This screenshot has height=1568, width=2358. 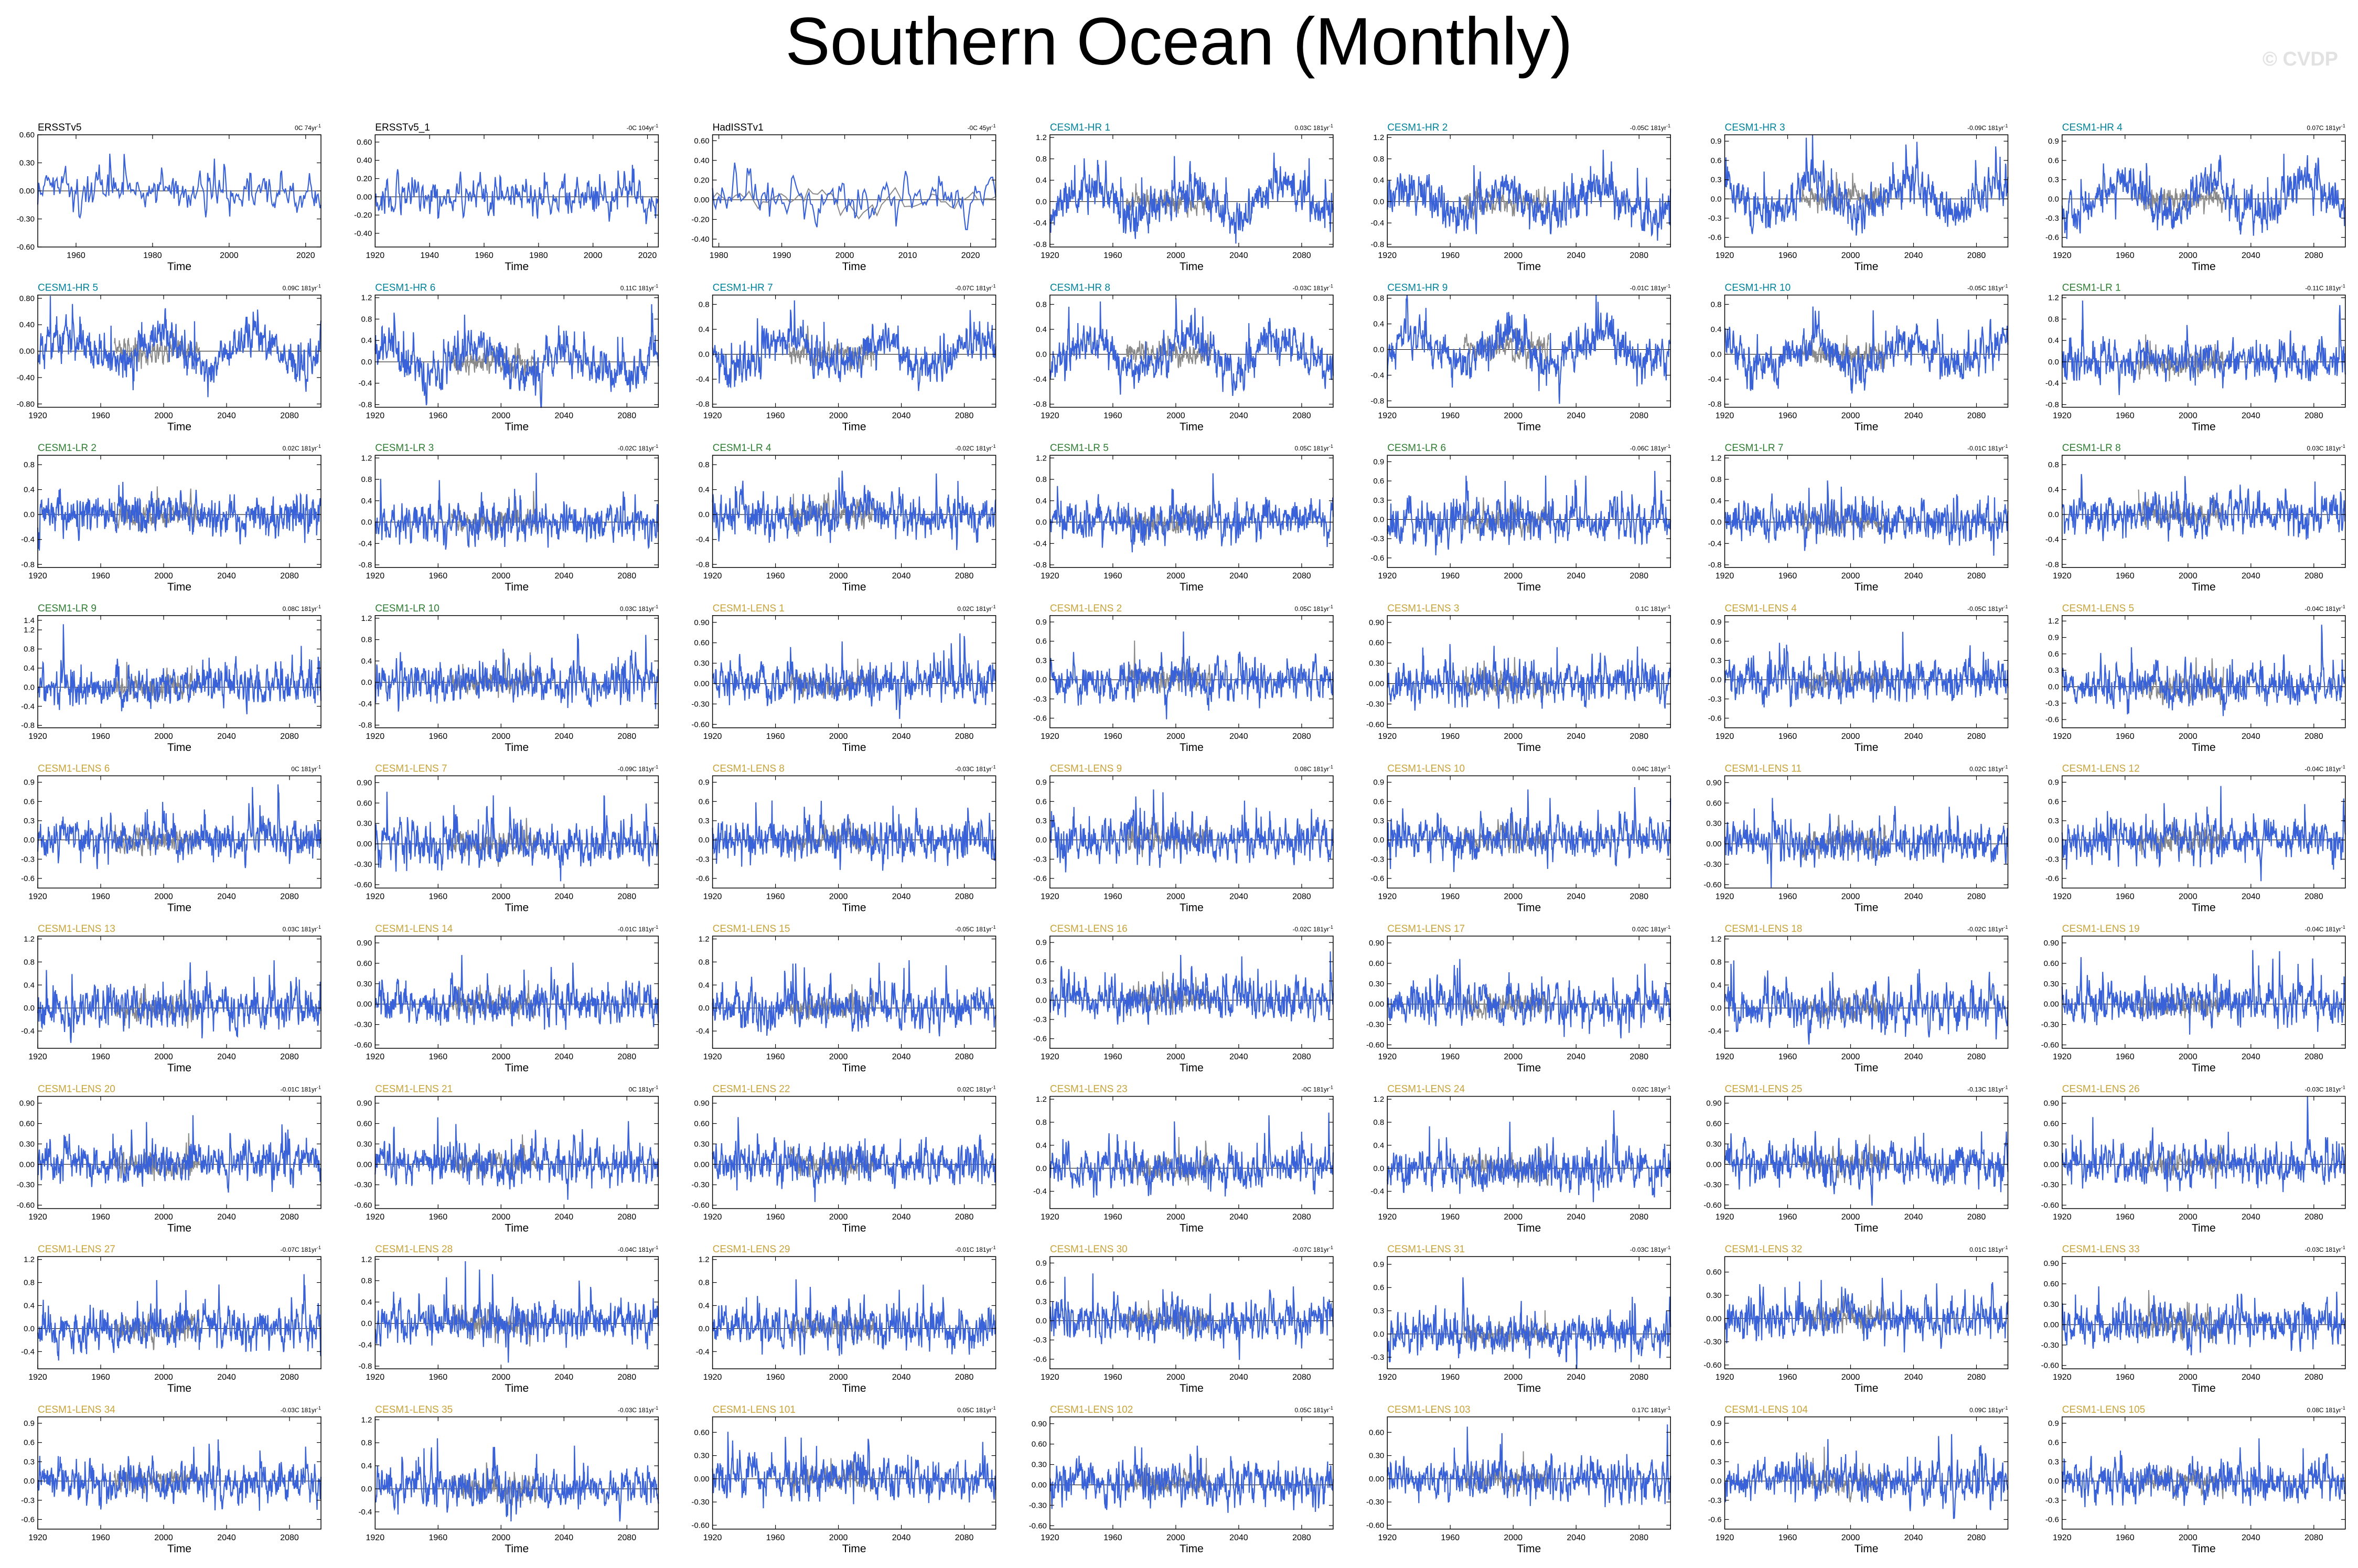 I want to click on x-tick-label: 2080, so click(x=2314, y=576).